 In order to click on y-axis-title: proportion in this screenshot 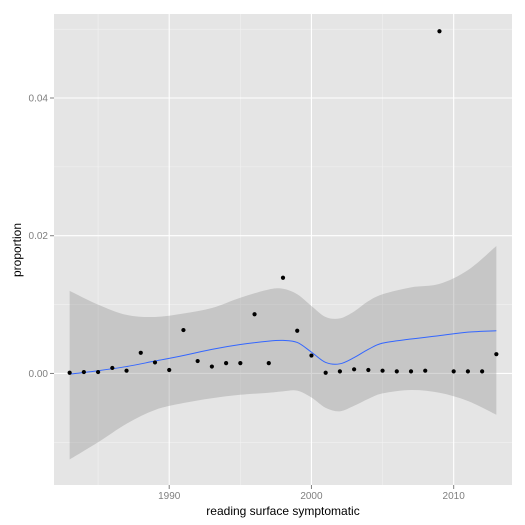, I will do `click(17, 250)`.